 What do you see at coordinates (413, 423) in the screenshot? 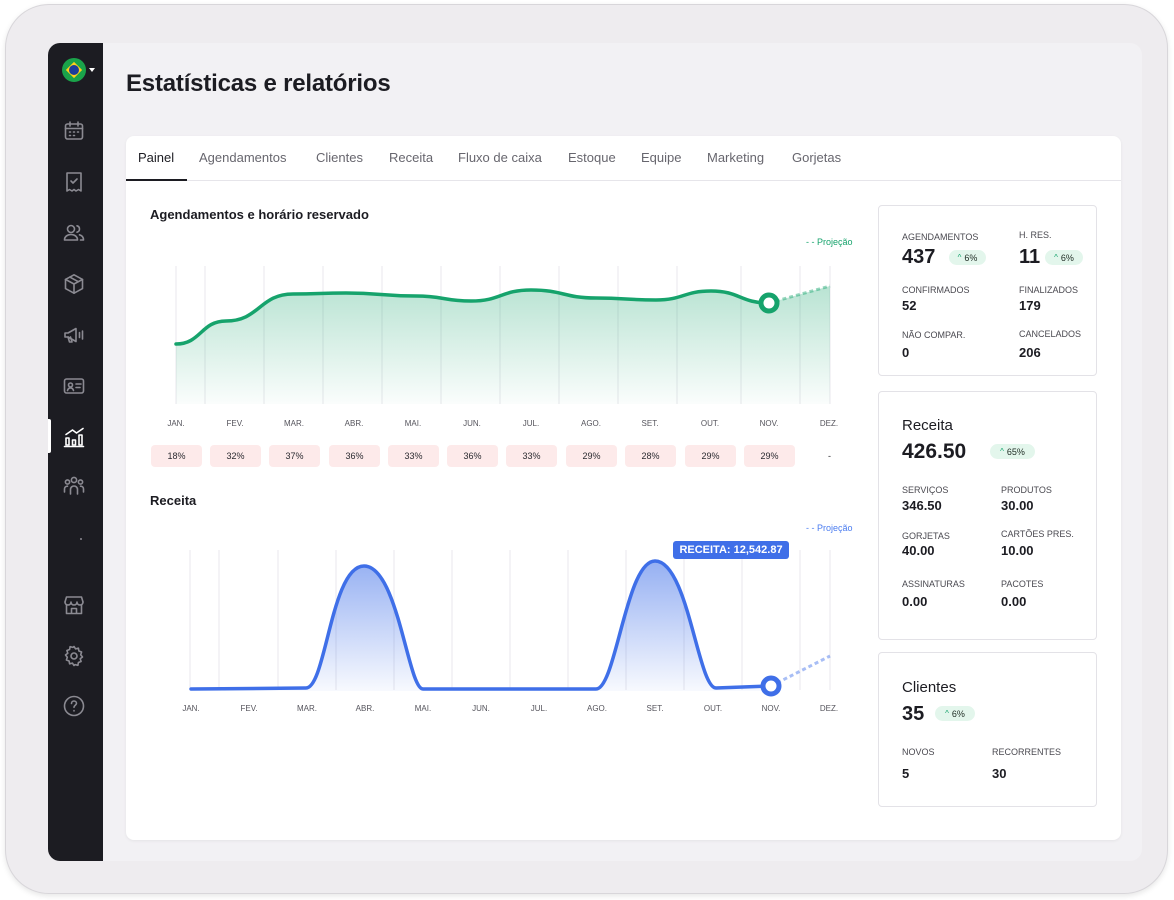
I see `month-tick-label: MAI.` at bounding box center [413, 423].